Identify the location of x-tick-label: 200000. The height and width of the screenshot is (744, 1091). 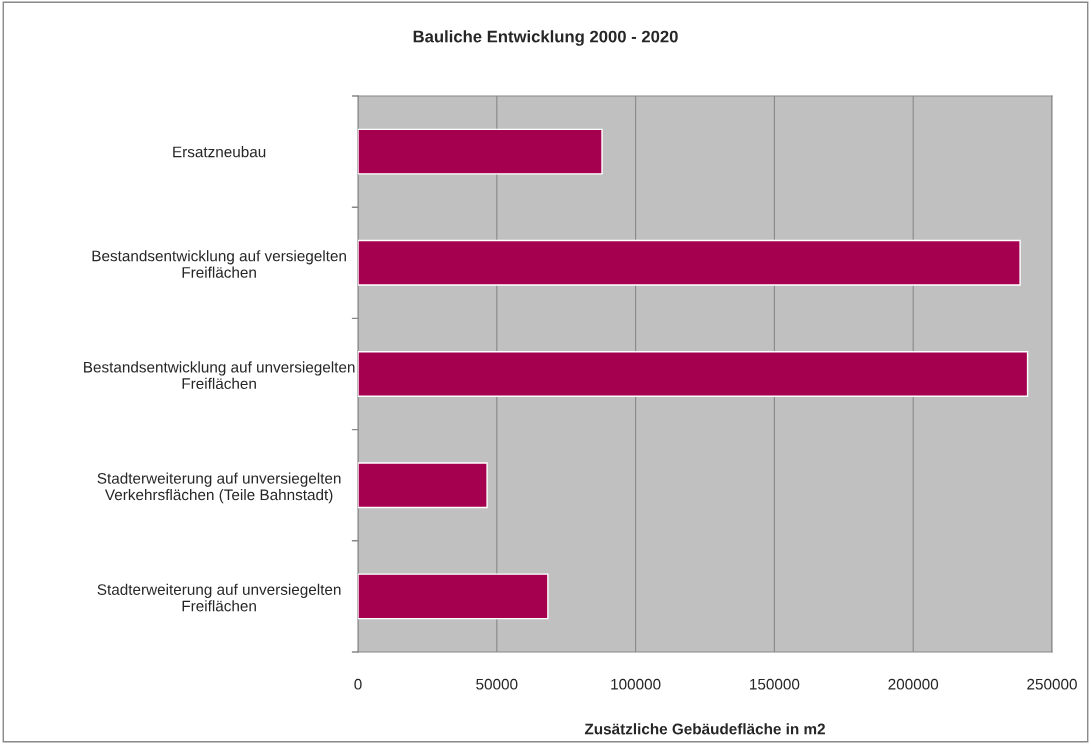
(913, 684).